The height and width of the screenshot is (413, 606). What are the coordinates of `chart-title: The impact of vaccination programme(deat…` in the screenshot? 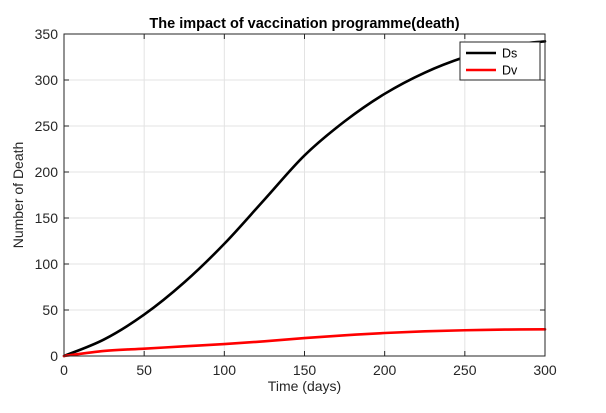 It's located at (304, 24).